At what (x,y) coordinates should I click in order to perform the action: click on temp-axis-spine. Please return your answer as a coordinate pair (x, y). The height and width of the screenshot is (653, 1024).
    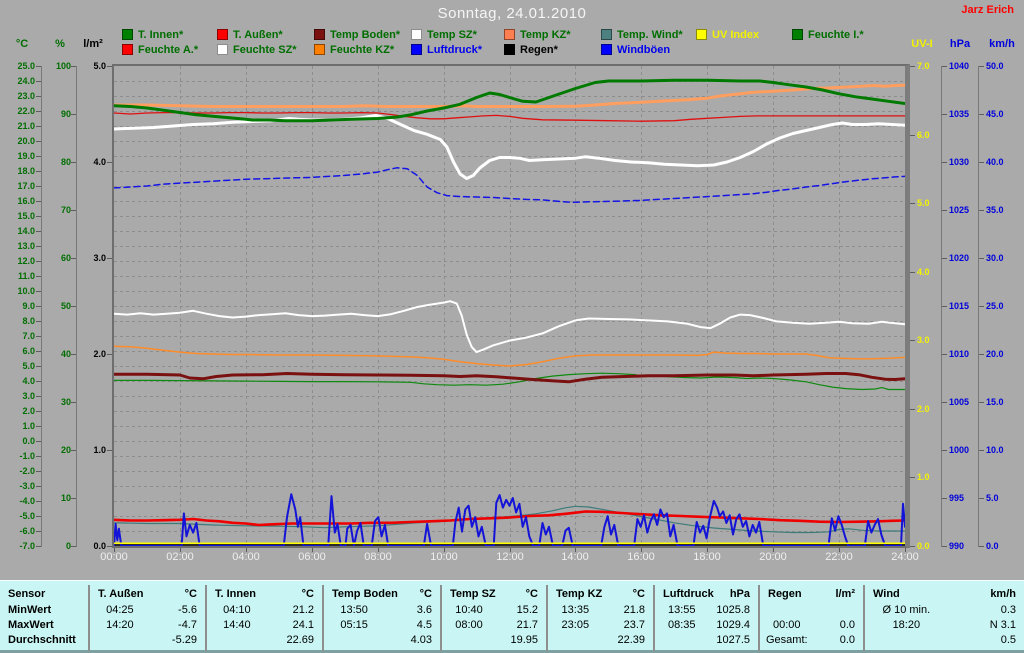
    Looking at the image, I should click on (41, 306).